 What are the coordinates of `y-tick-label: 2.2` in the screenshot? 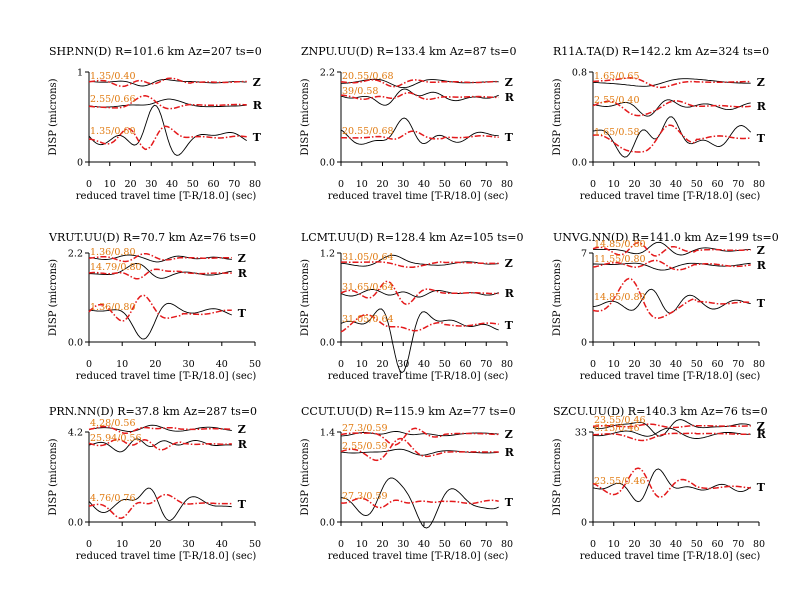 It's located at (327, 73).